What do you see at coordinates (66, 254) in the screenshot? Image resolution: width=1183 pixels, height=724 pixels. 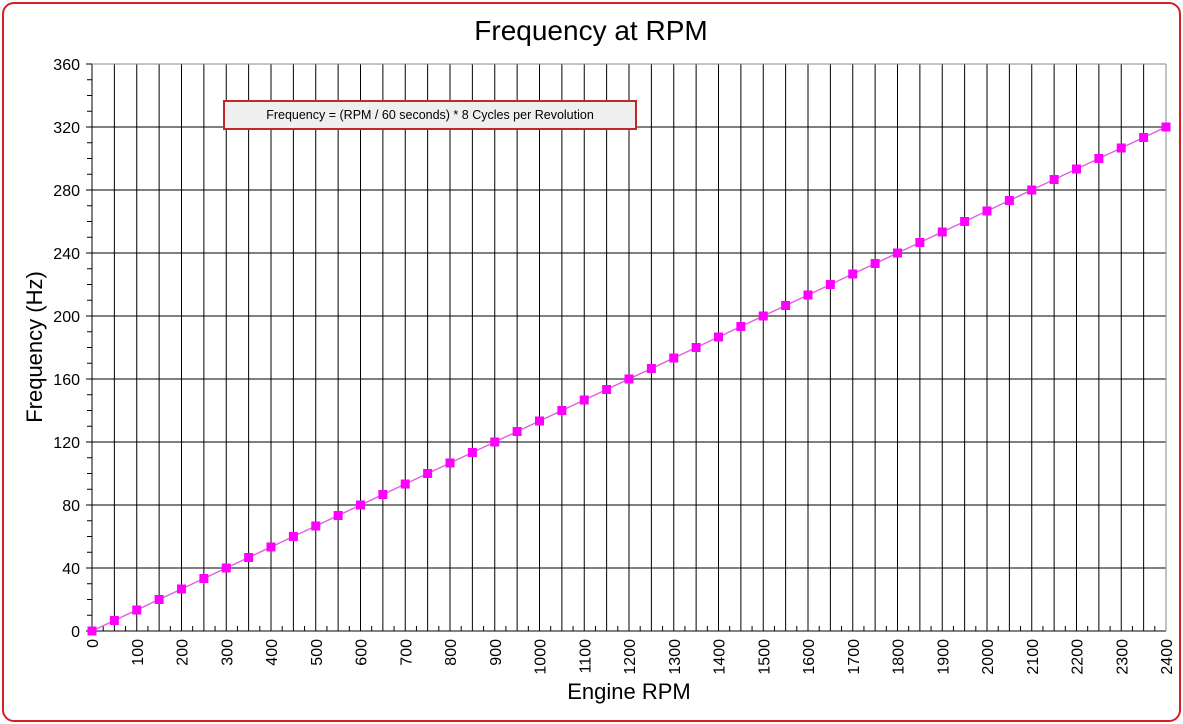 I see `y-tick-label: 240` at bounding box center [66, 254].